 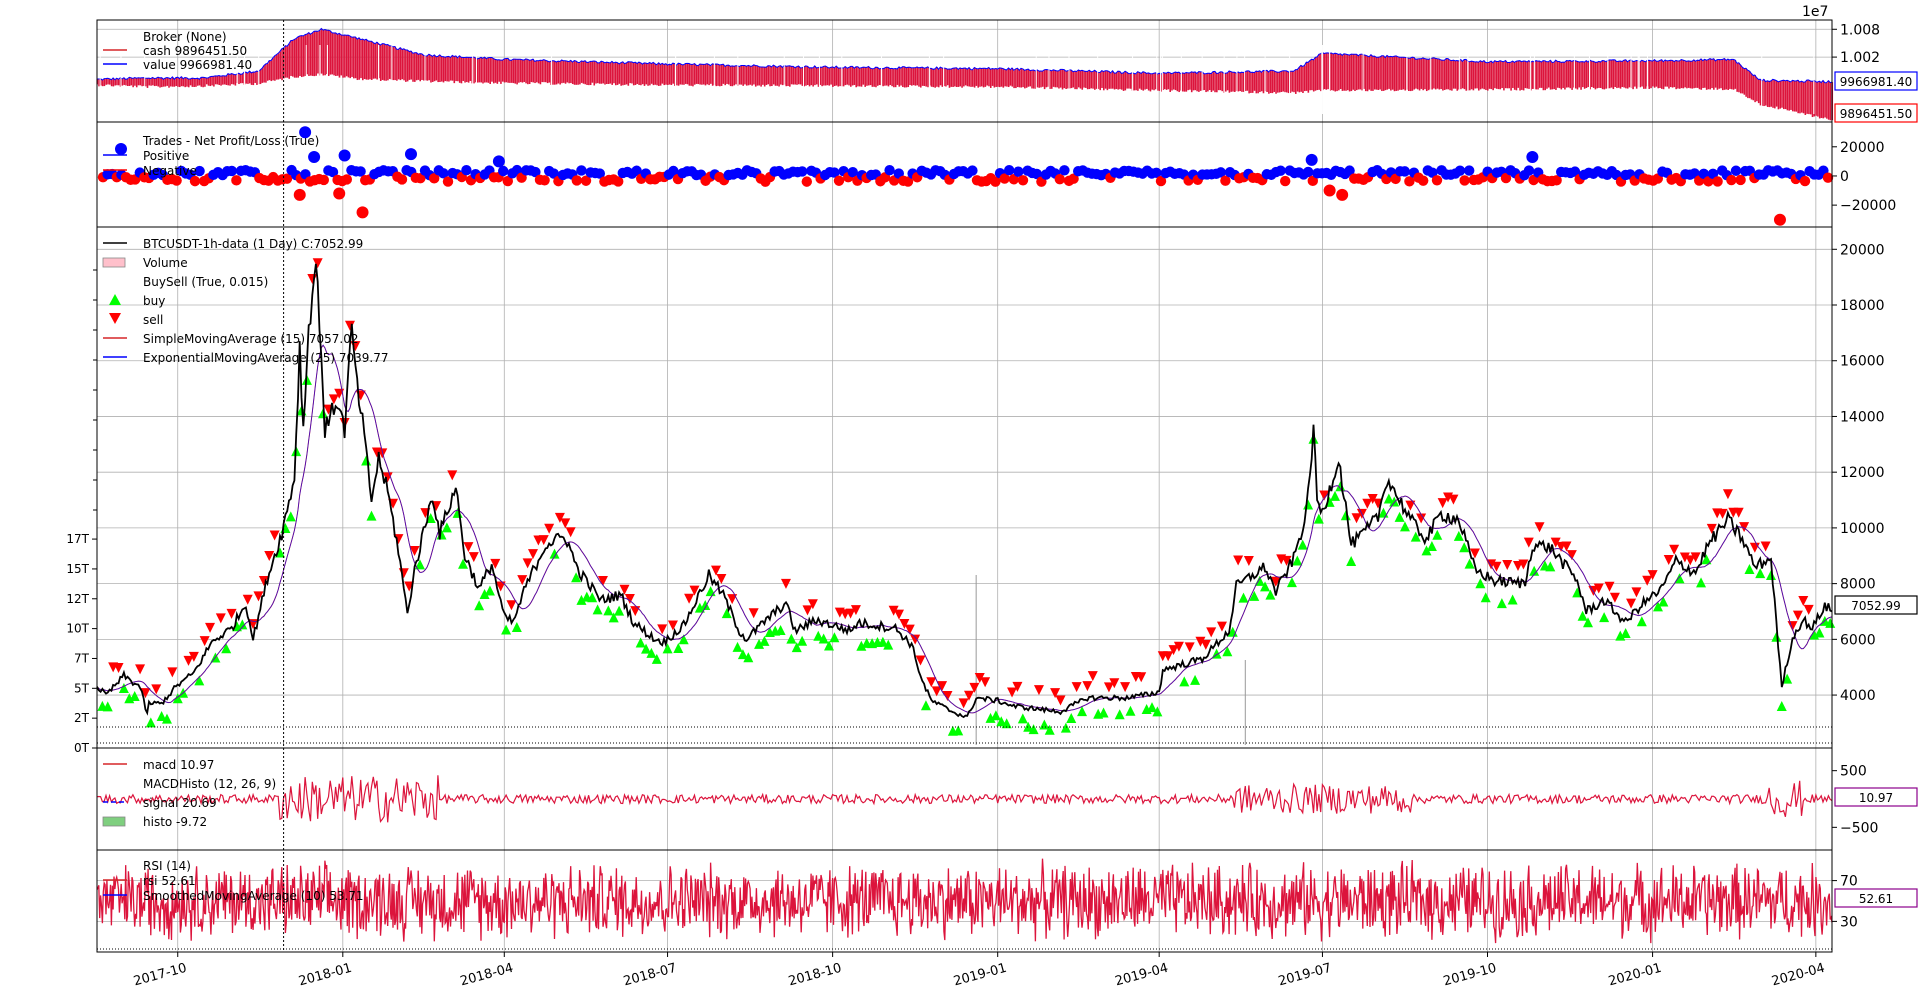 What do you see at coordinates (1815, 12) in the screenshot?
I see `exponent-label: 1e7` at bounding box center [1815, 12].